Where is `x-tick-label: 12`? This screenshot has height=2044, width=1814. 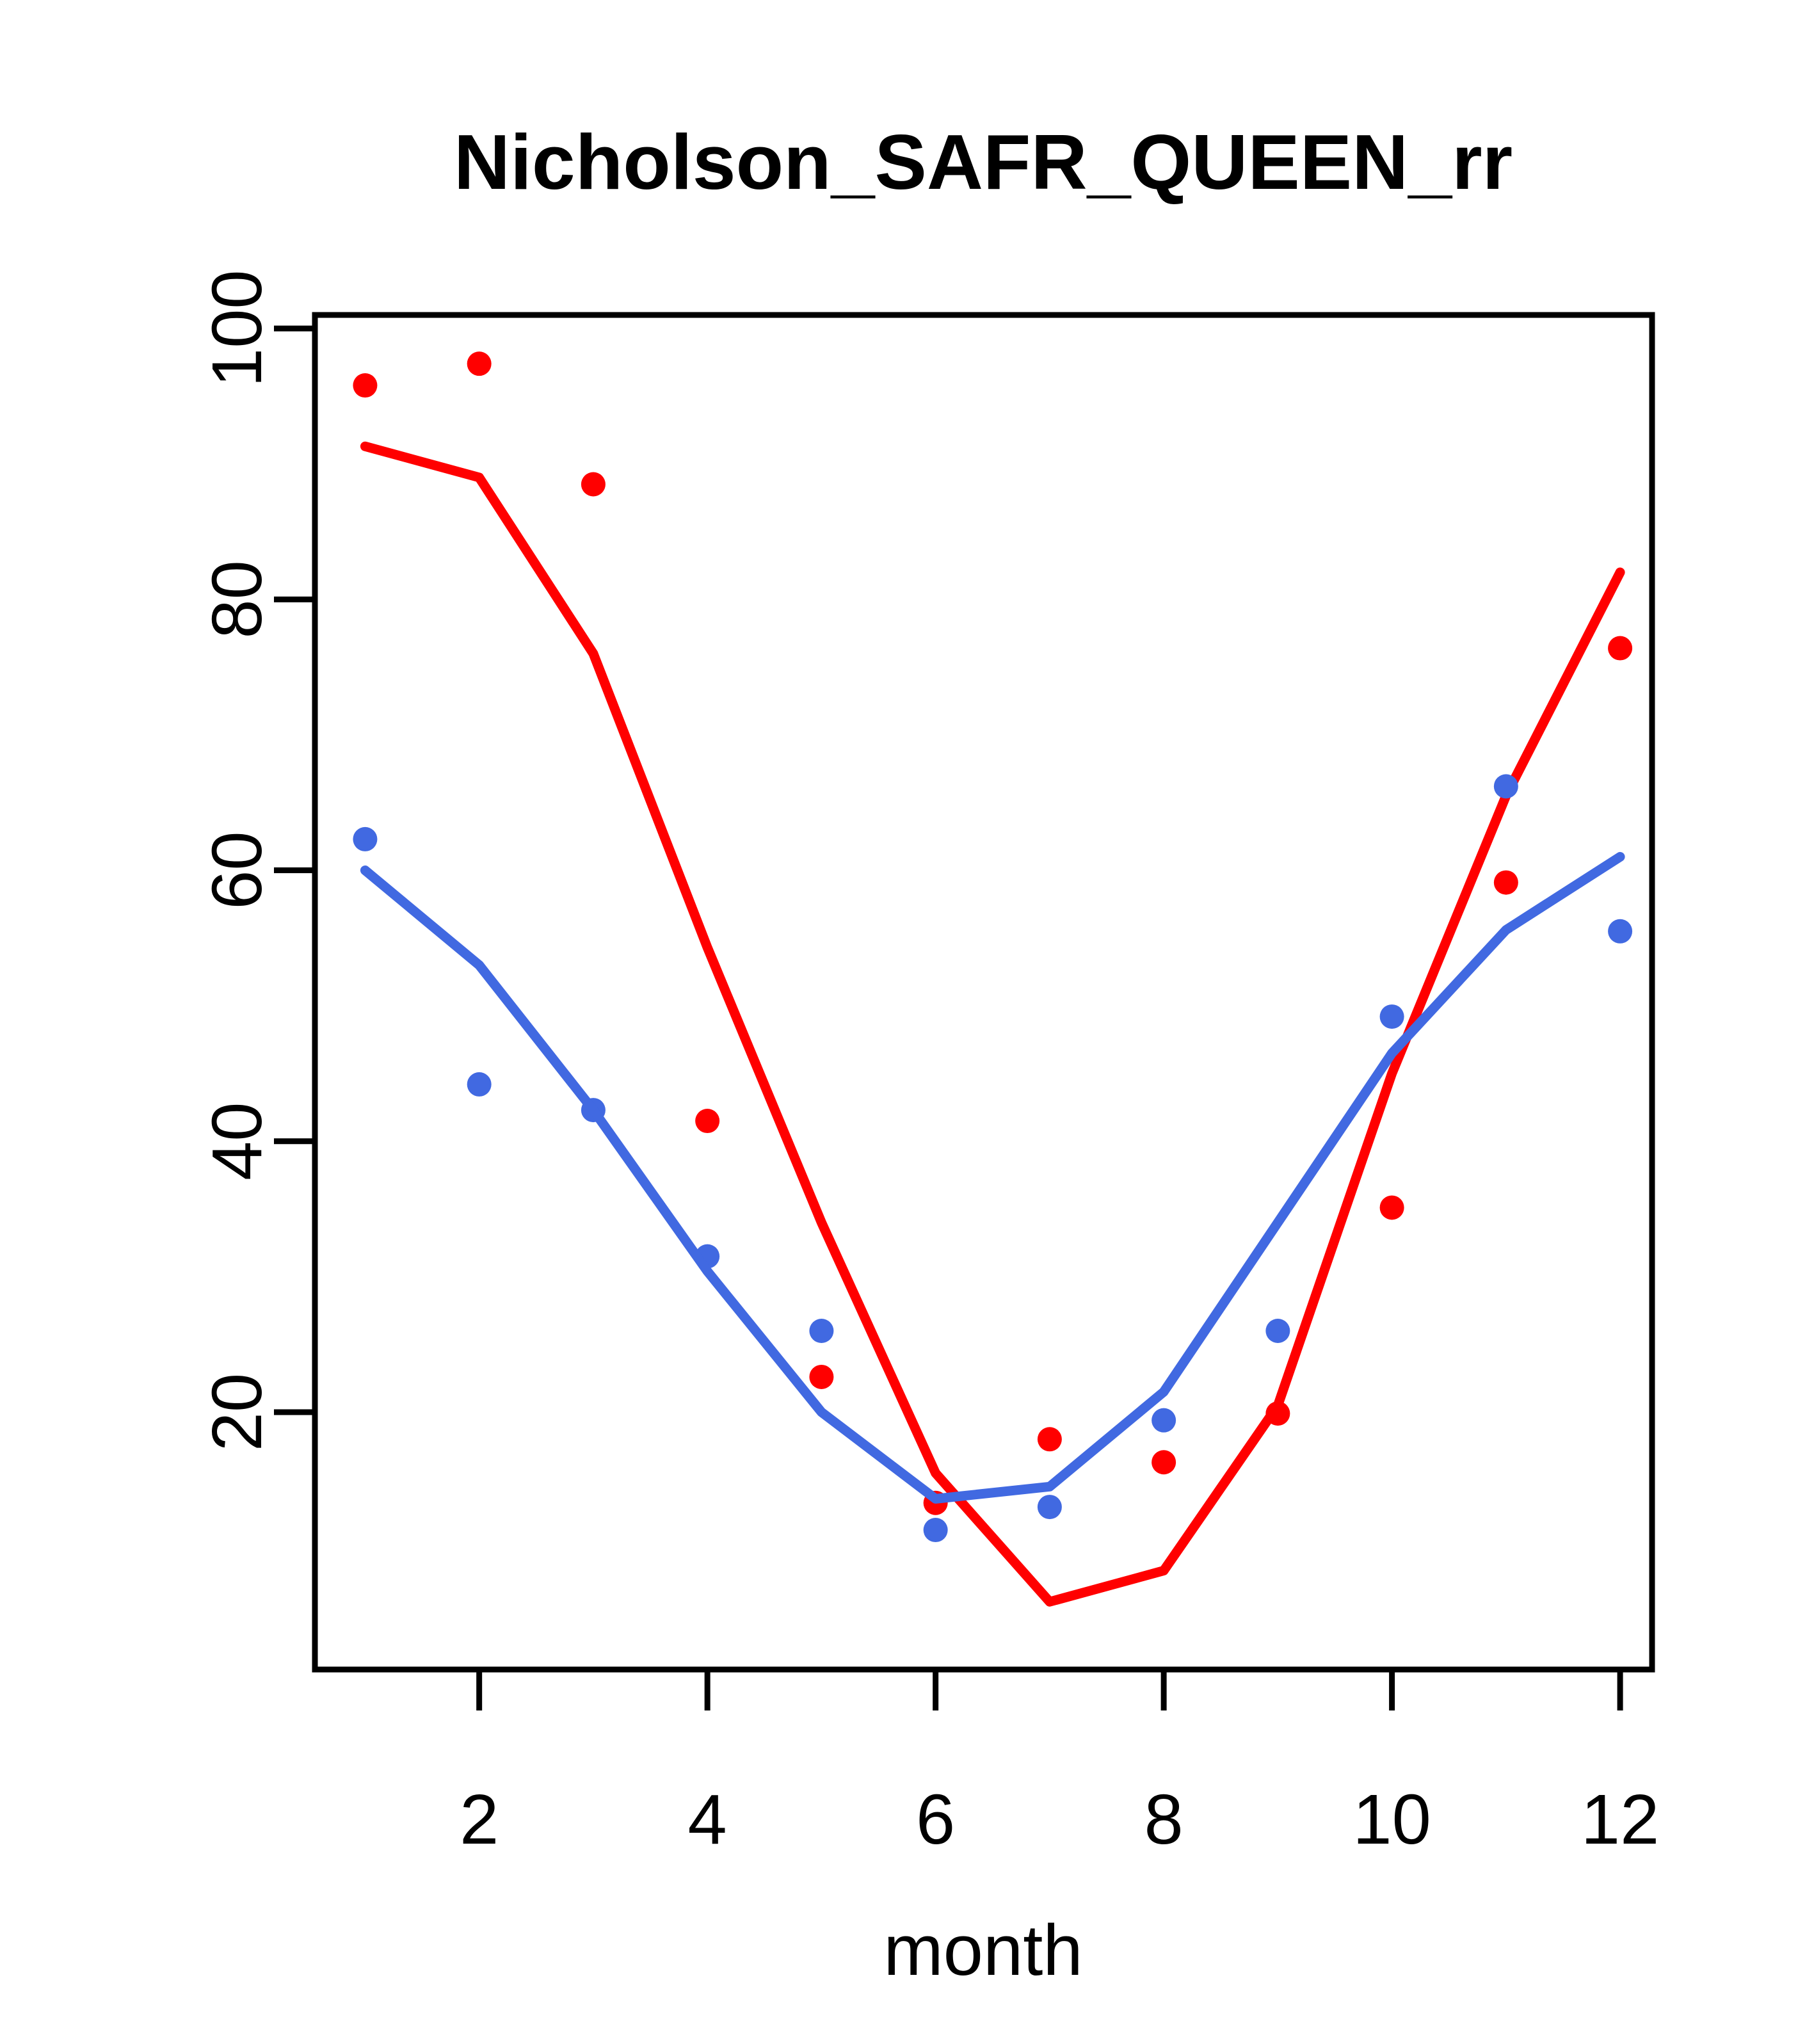
x-tick-label: 12 is located at coordinates (1620, 1819).